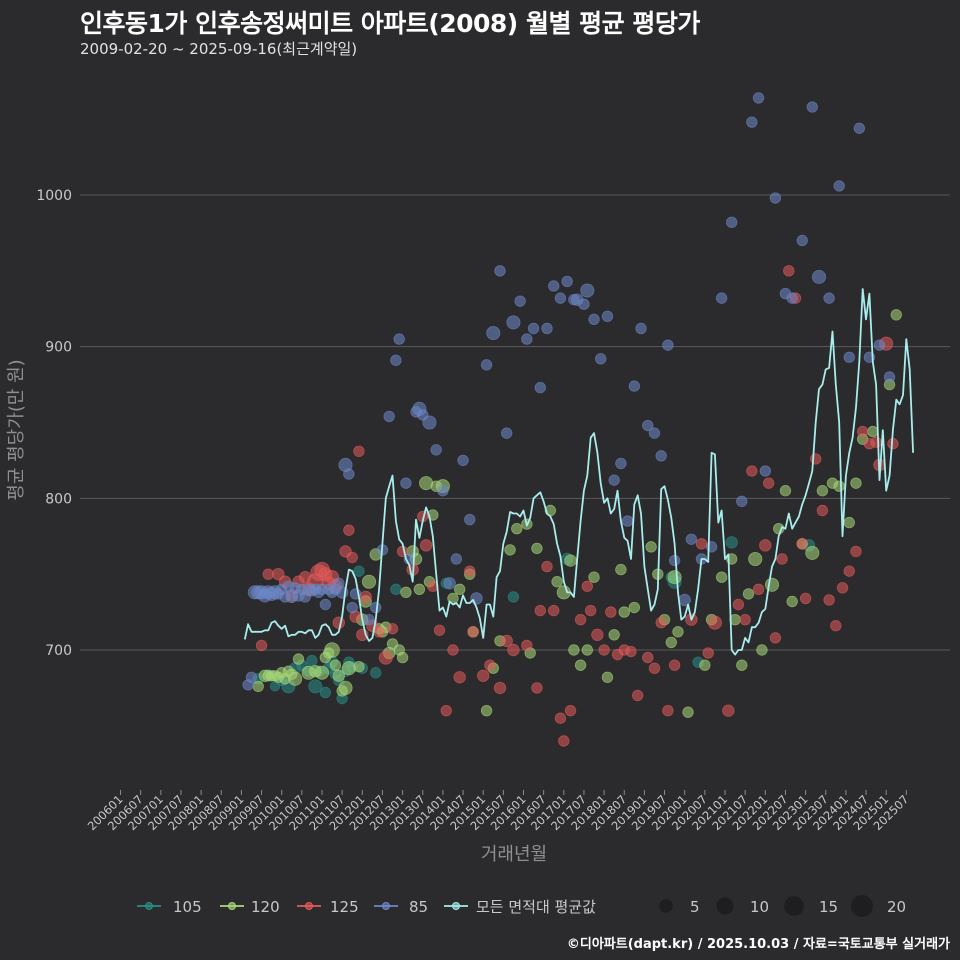 The image size is (960, 960). What do you see at coordinates (759, 907) in the screenshot?
I see `legend-size-label: 10` at bounding box center [759, 907].